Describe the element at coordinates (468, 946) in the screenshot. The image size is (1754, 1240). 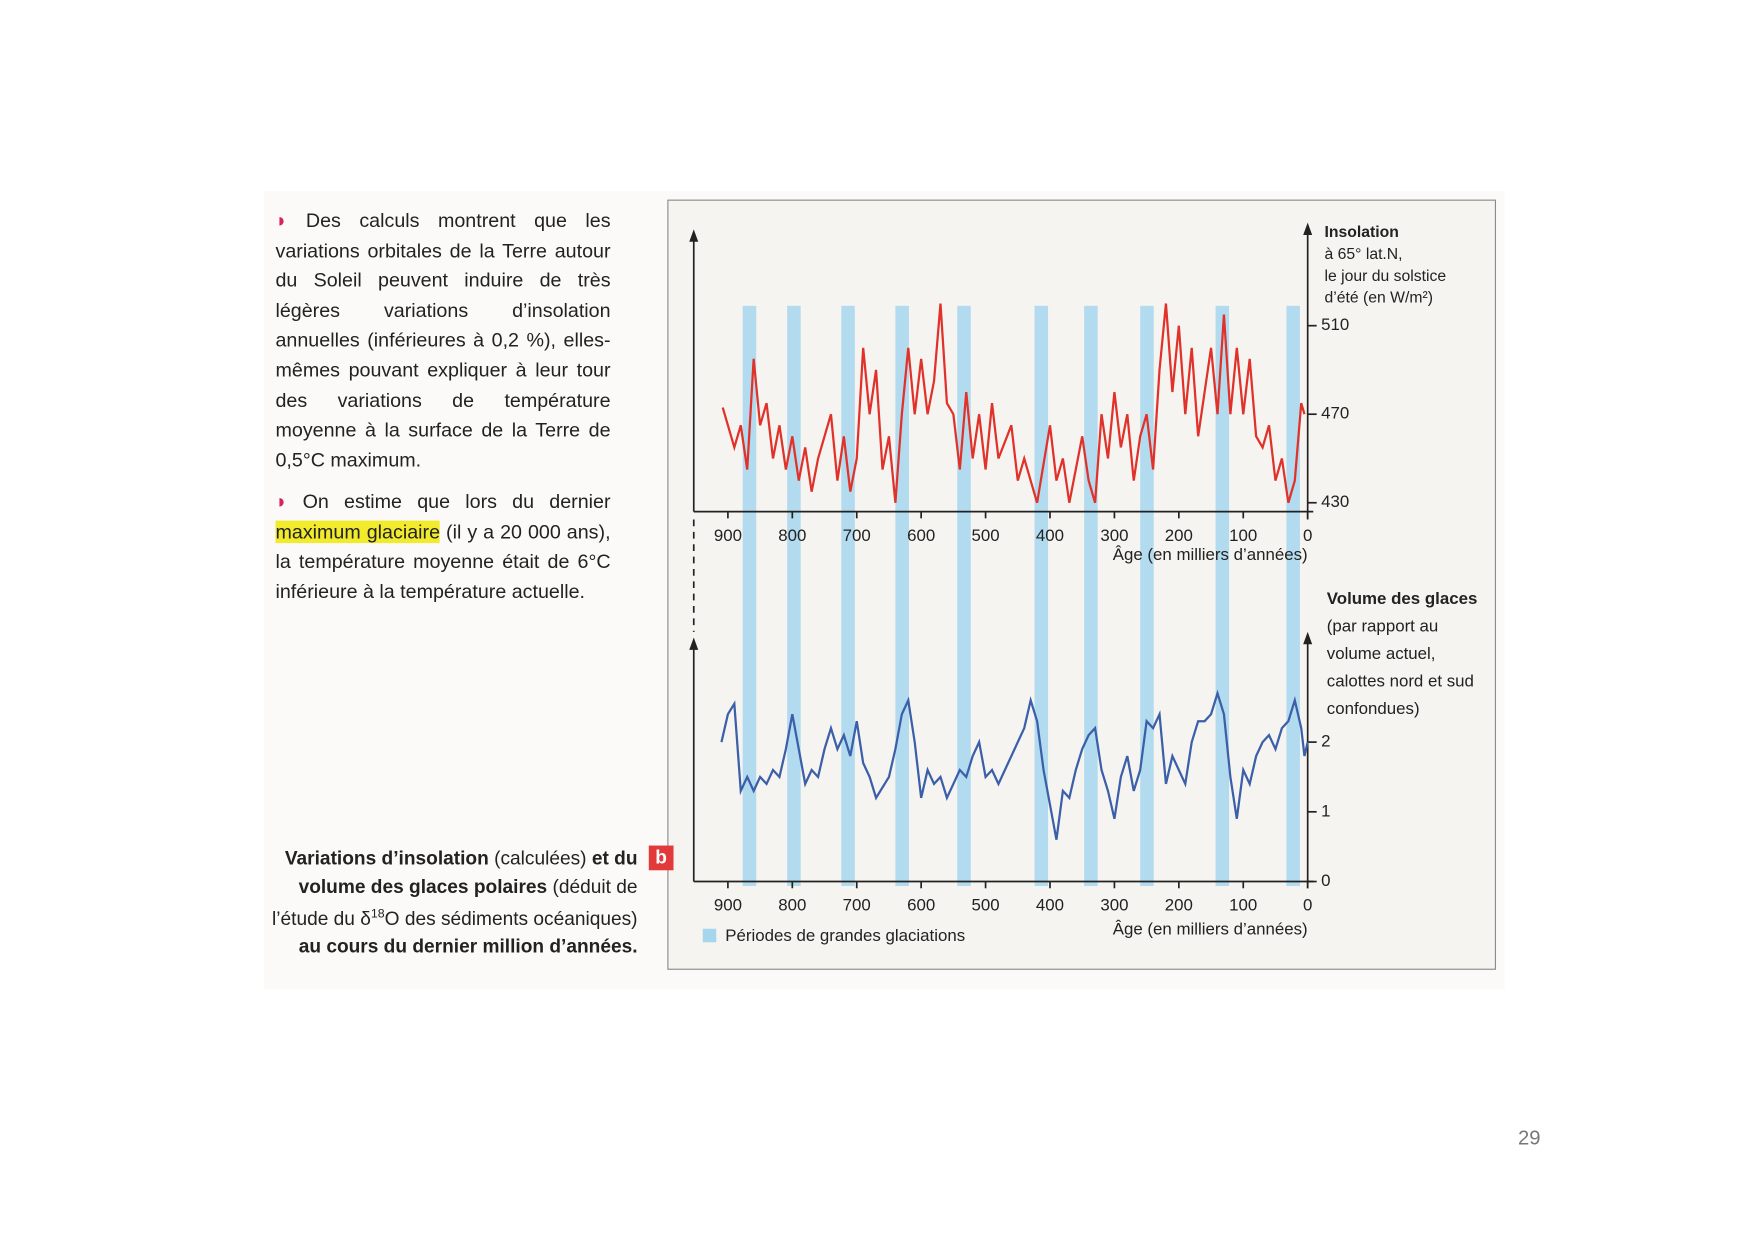
I see `caption-part: au cours du dernier million d’années.` at that location.